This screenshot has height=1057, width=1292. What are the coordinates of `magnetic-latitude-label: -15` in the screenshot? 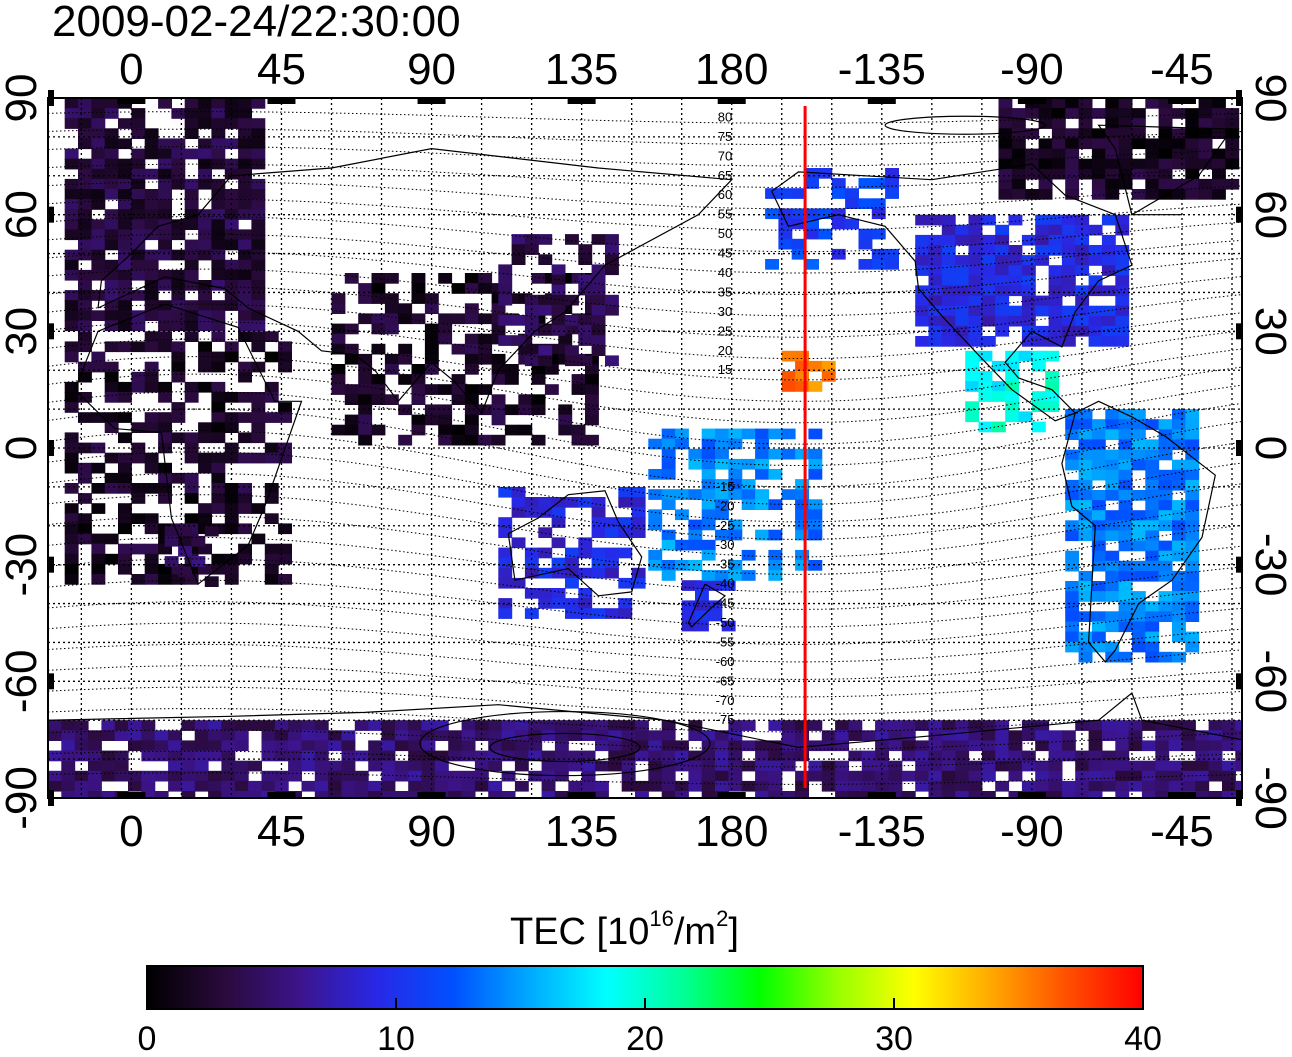 It's located at (725, 486).